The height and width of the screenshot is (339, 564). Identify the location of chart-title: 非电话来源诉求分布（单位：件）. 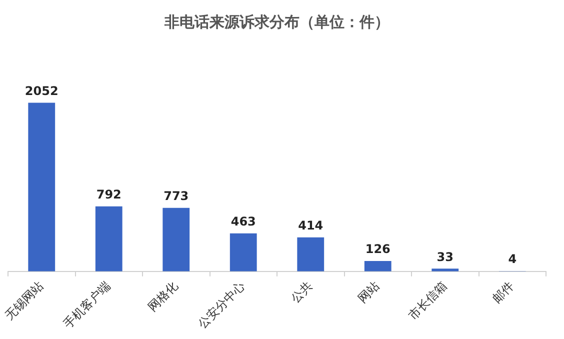
(277, 21).